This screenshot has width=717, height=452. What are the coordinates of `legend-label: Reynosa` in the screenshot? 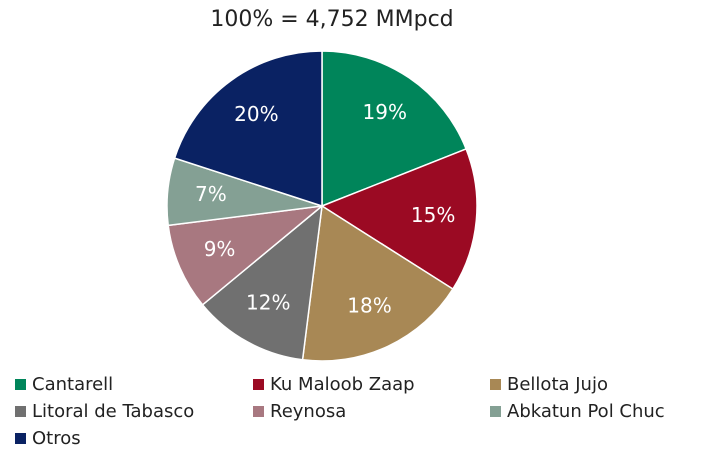 It's located at (308, 411).